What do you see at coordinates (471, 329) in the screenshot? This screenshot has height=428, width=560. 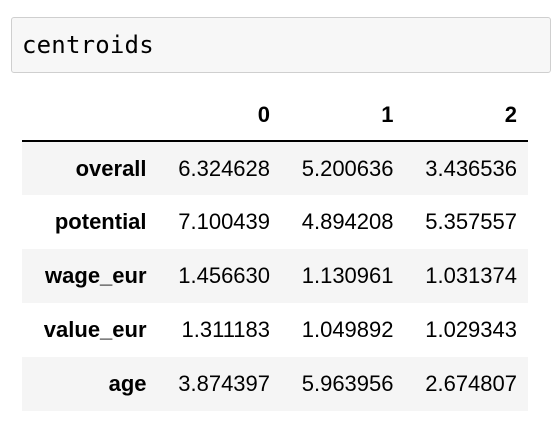 I see `table-cell: 1.029343` at bounding box center [471, 329].